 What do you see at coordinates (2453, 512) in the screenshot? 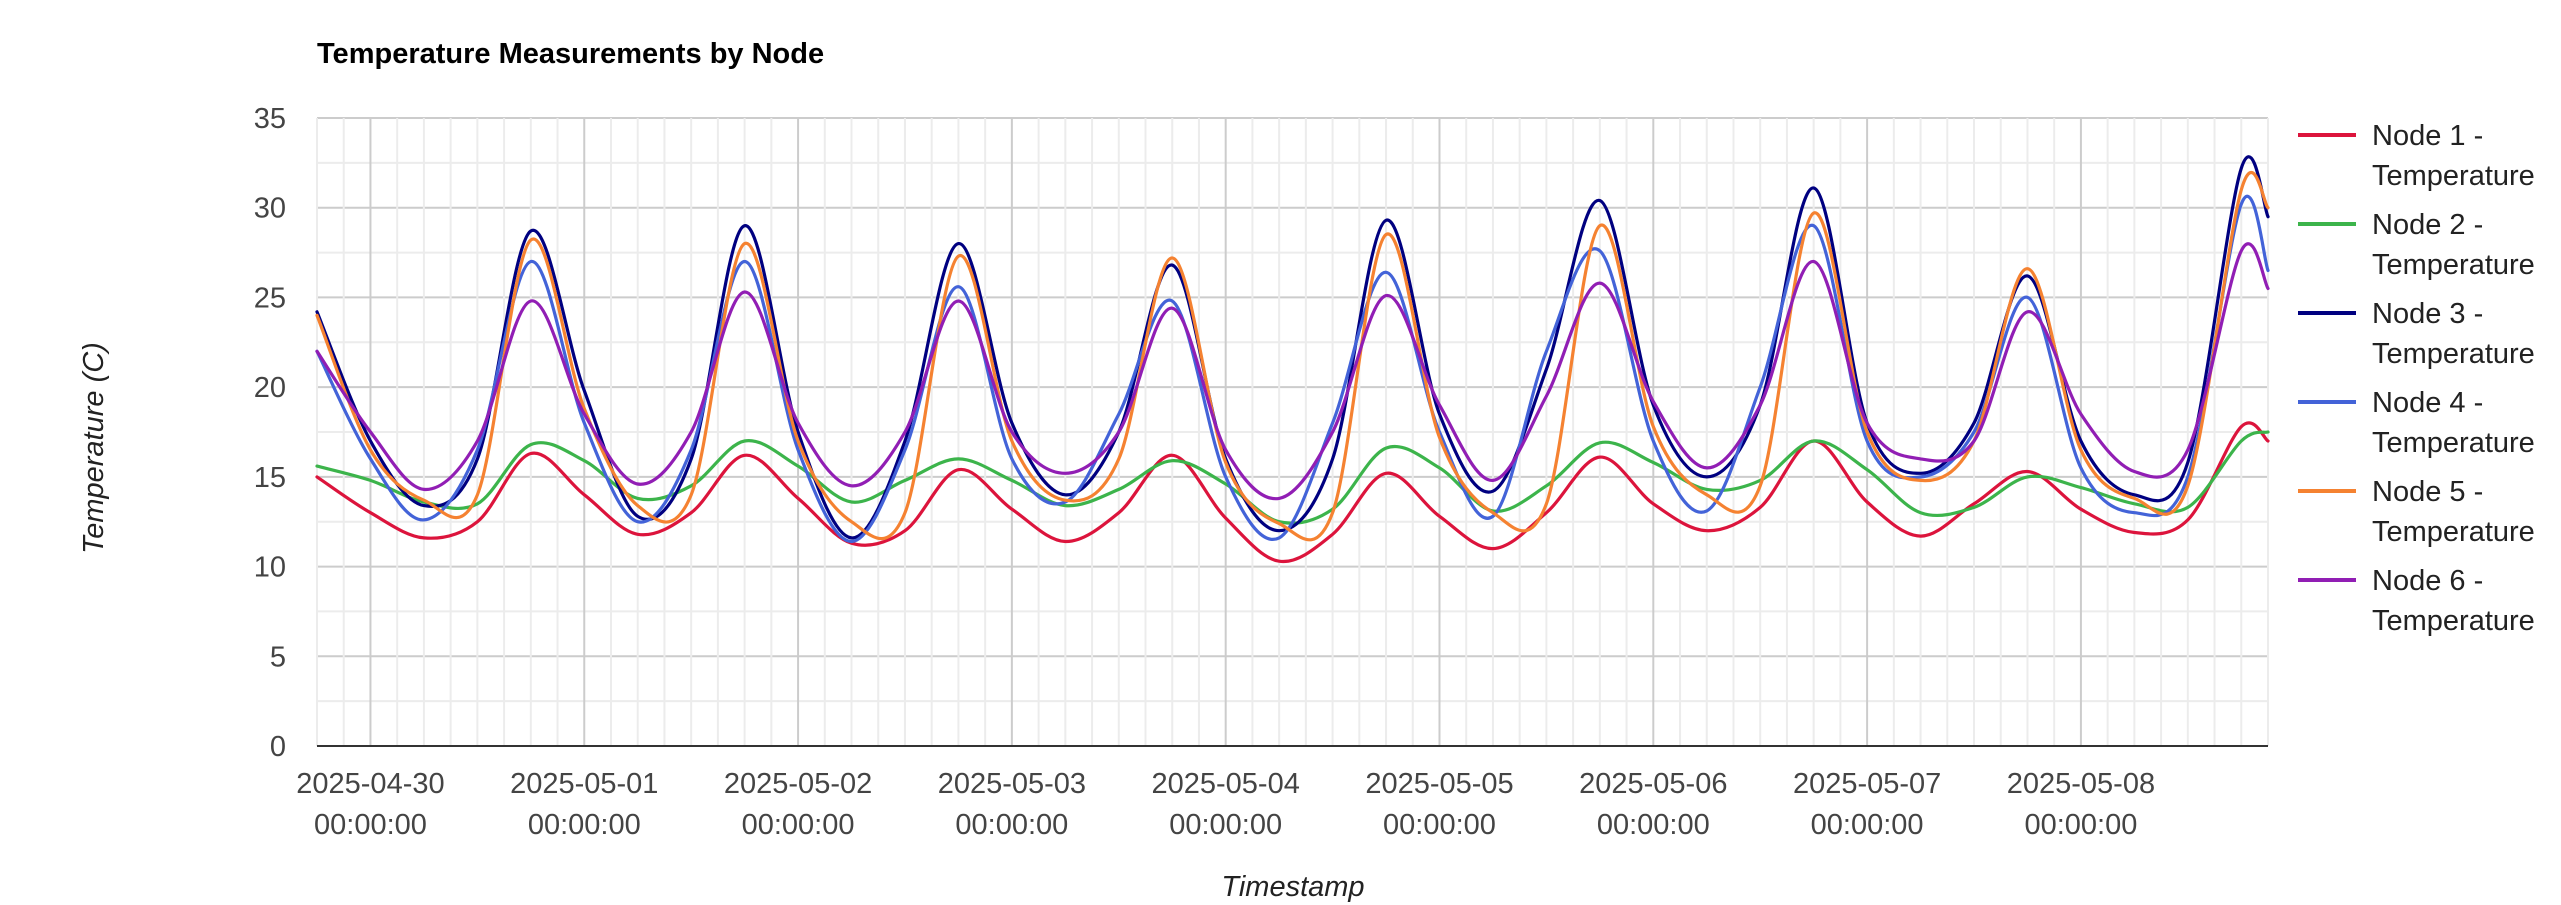
I see `legend-label: Node 5 -Temperature` at bounding box center [2453, 512].